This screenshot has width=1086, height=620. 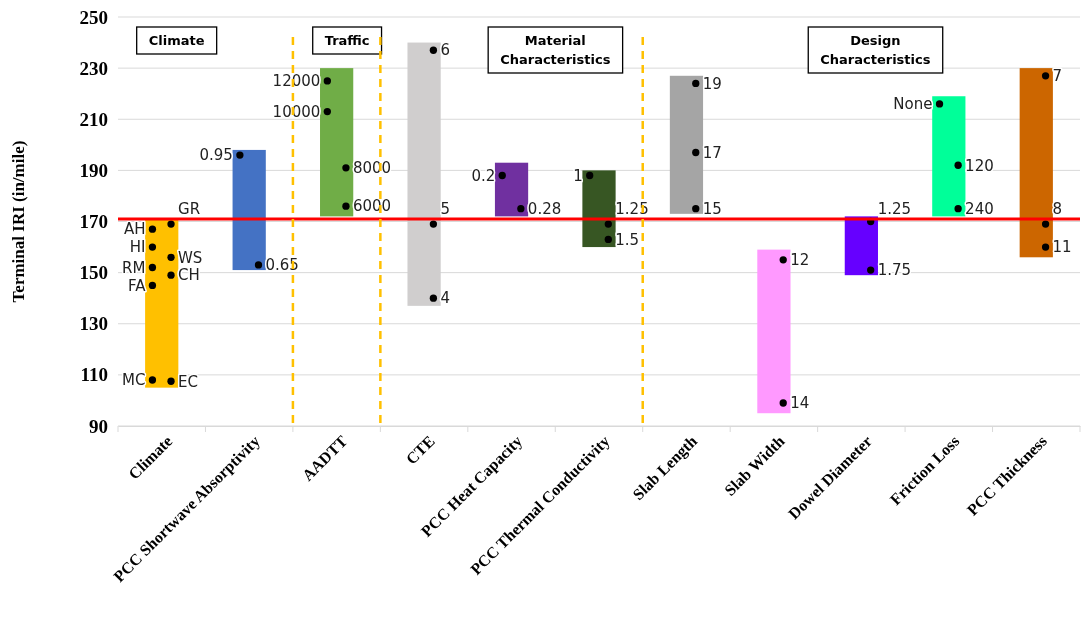 I want to click on series-label: 6000, so click(x=372, y=206).